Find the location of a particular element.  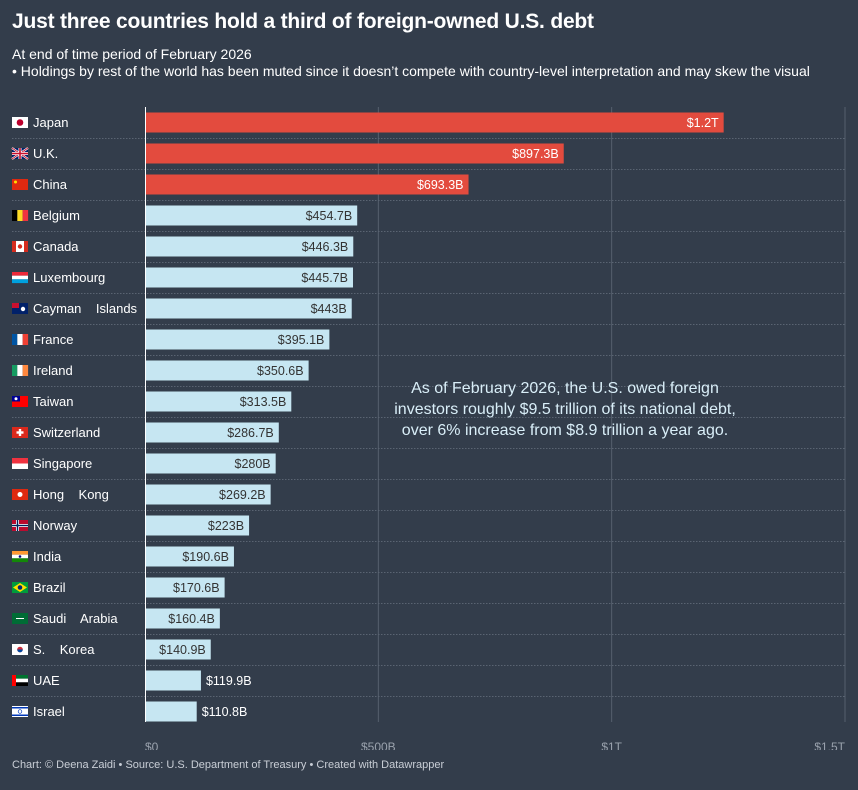

bar-row: Ireland $350.6B is located at coordinates (428, 373).